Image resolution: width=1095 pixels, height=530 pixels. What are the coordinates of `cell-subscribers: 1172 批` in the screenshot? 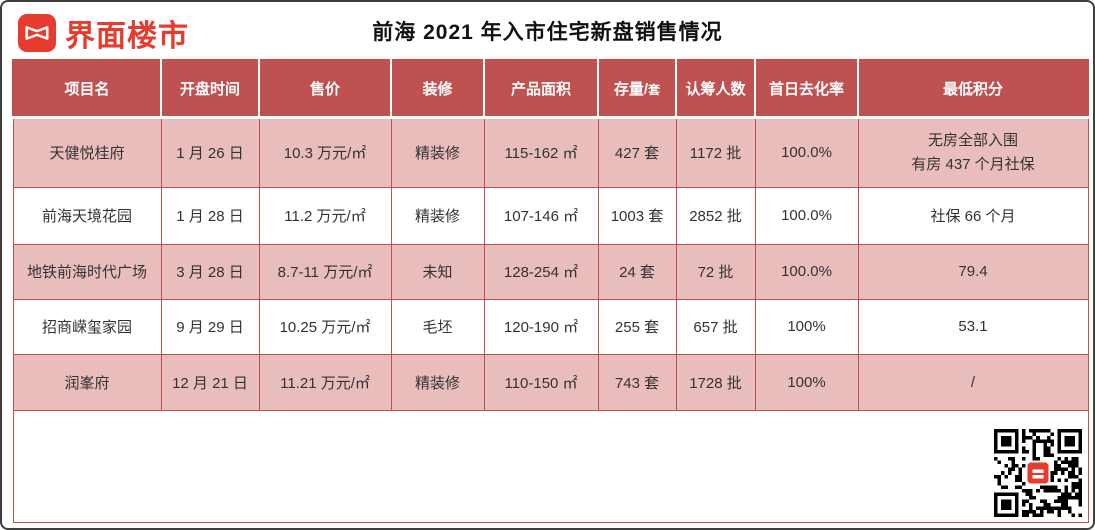 It's located at (715, 152).